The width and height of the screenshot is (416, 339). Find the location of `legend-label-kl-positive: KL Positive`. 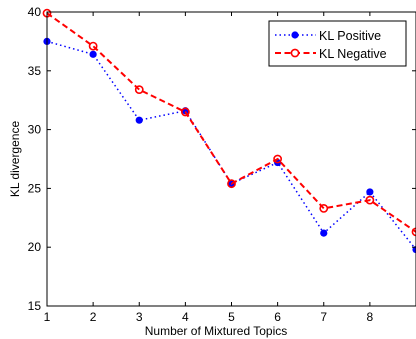

legend-label-kl-positive: KL Positive is located at coordinates (350, 36).